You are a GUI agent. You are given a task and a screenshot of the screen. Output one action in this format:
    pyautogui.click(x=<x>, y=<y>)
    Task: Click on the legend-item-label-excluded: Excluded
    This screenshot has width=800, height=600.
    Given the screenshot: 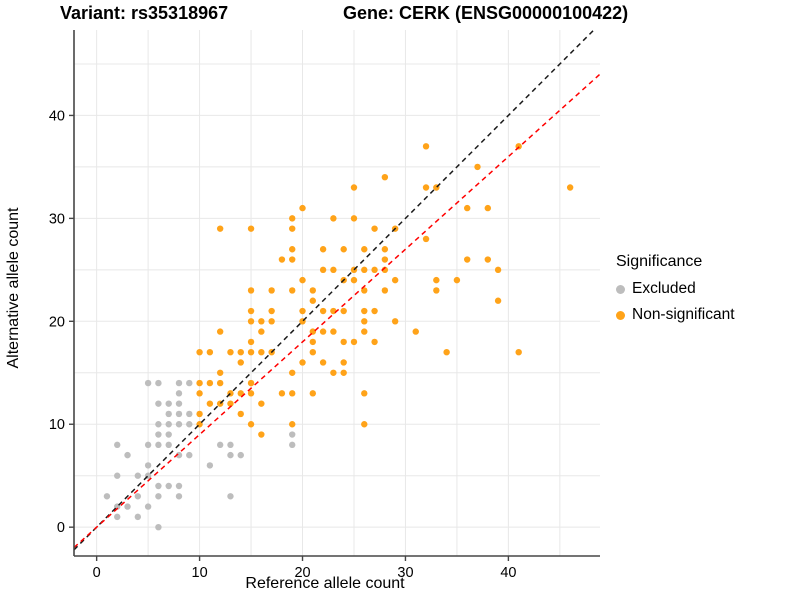 What is the action you would take?
    pyautogui.click(x=664, y=288)
    